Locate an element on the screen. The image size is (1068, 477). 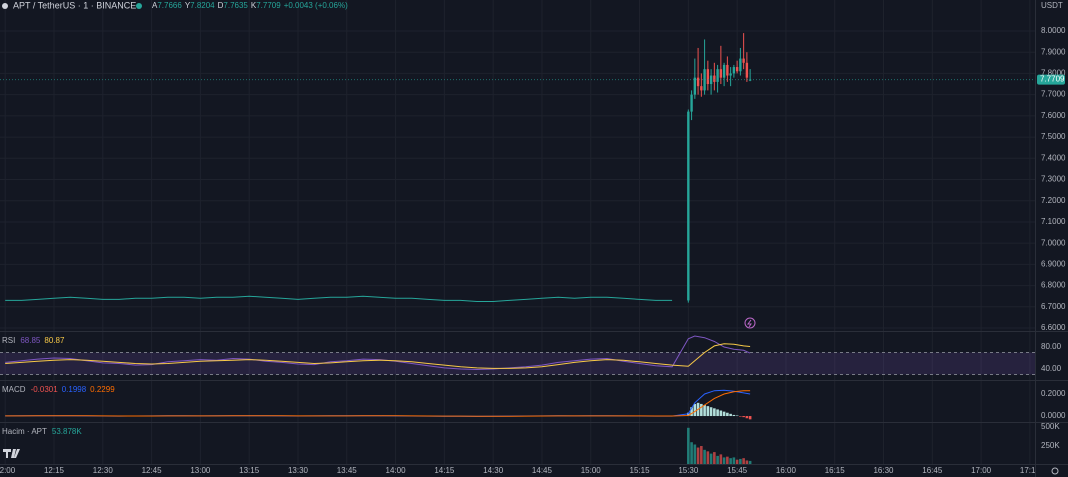
ohlc-value: 7.7635 is located at coordinates (235, 5).